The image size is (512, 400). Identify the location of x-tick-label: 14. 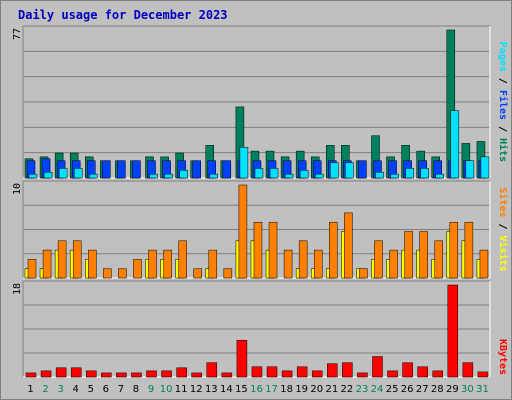
(226, 389).